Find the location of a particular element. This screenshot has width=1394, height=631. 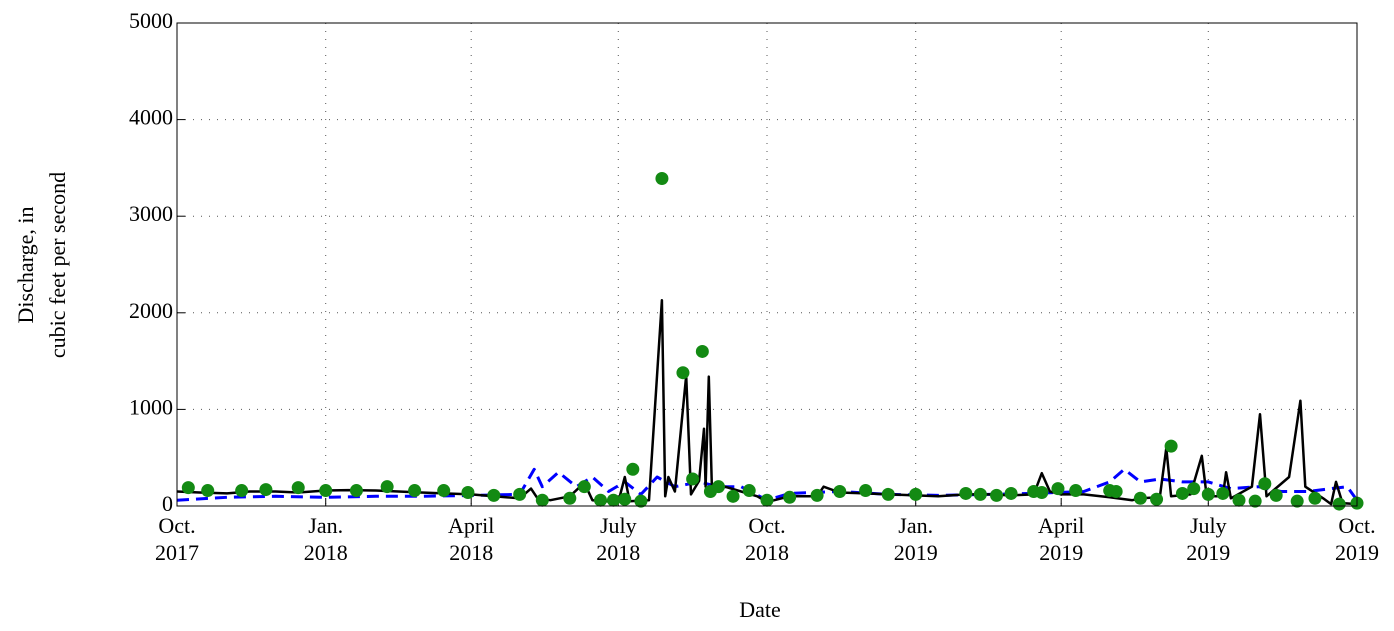

y-tick-label: 2000 is located at coordinates (151, 310).